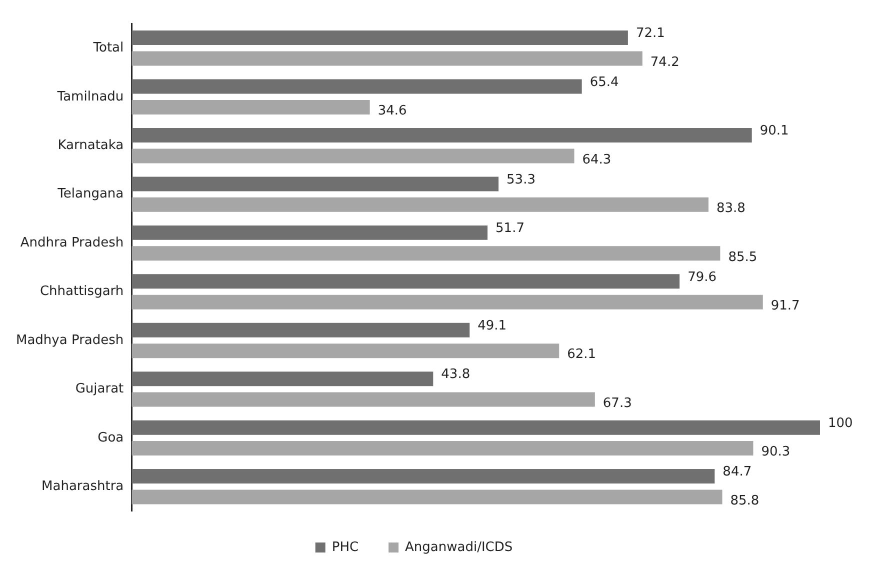  Describe the element at coordinates (597, 160) in the screenshot. I see `data-label: 64.3` at that location.